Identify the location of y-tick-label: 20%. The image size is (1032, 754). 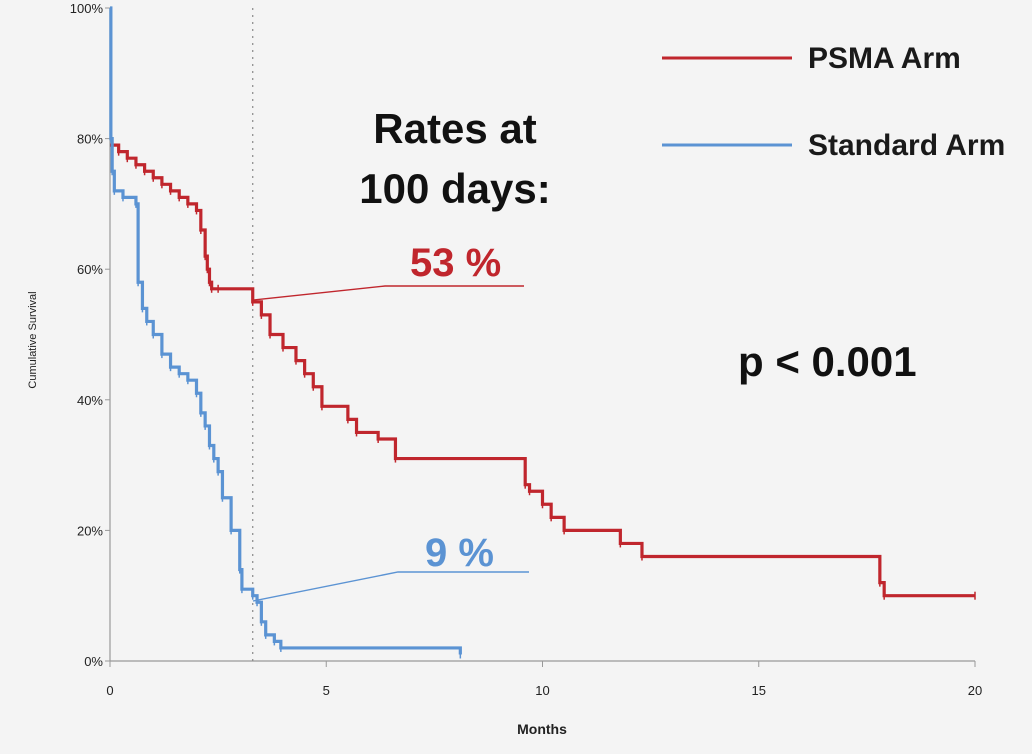
(90, 530).